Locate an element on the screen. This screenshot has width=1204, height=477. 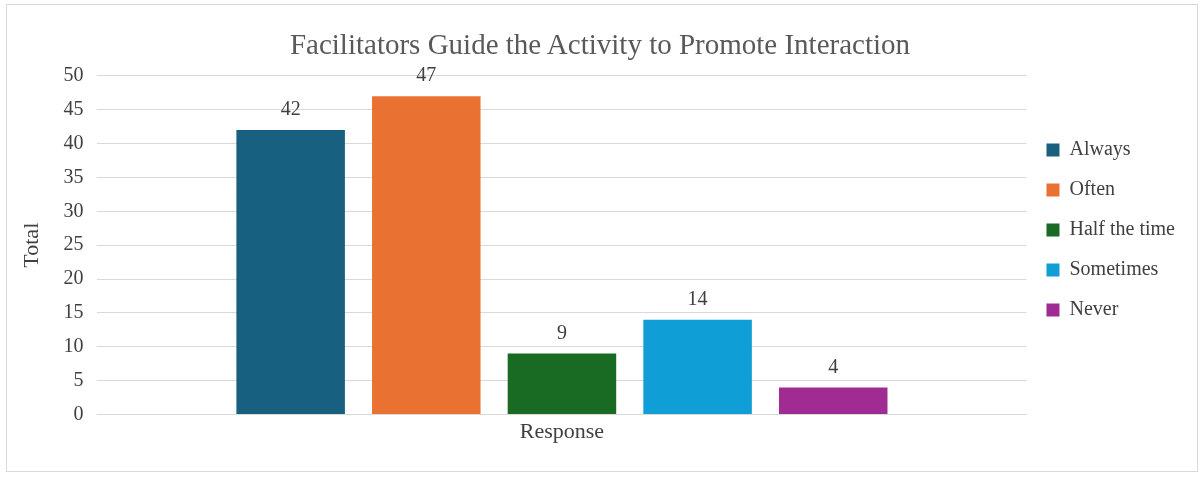
data-label: 42 is located at coordinates (290, 108).